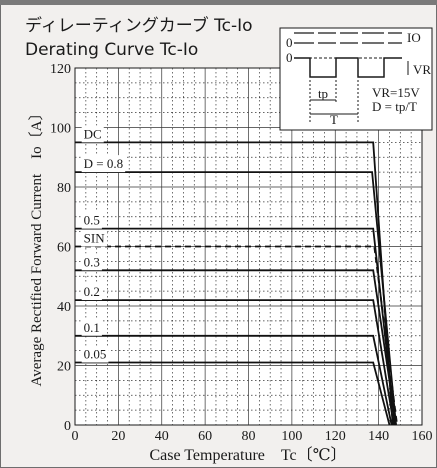 Image resolution: width=437 pixels, height=468 pixels. I want to click on y-tick-label: 80, so click(64, 188).